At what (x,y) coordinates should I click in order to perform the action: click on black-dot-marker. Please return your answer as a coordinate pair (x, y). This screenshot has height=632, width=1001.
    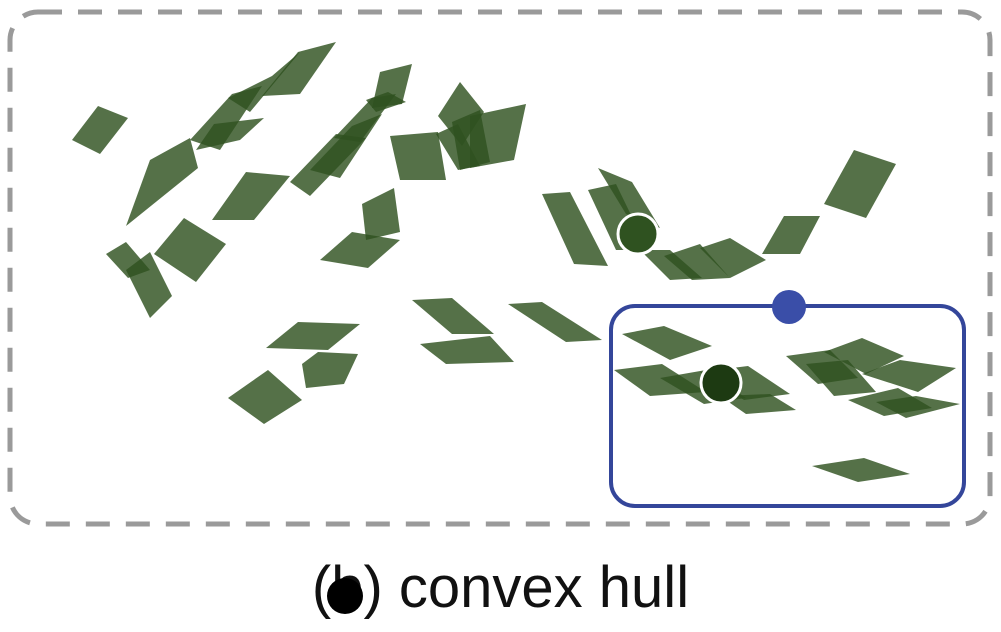
    Looking at the image, I should click on (345, 596).